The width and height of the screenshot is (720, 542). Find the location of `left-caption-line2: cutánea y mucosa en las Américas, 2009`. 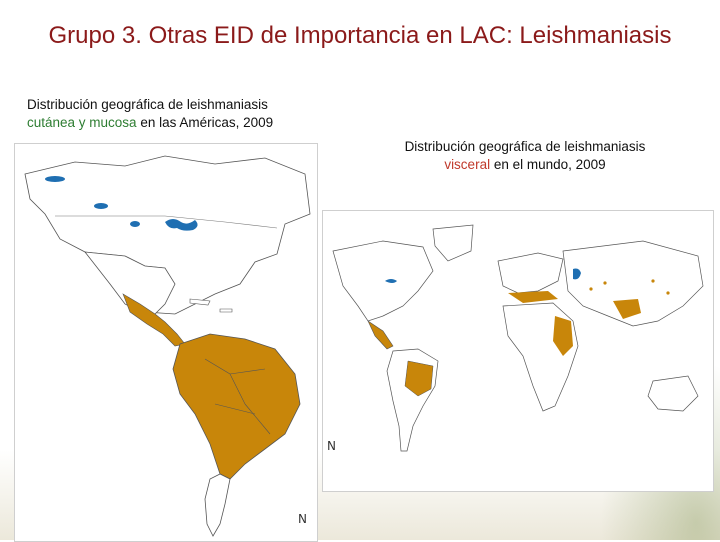

left-caption-line2: cutánea y mucosa en las Américas, 2009 is located at coordinates (177, 123).